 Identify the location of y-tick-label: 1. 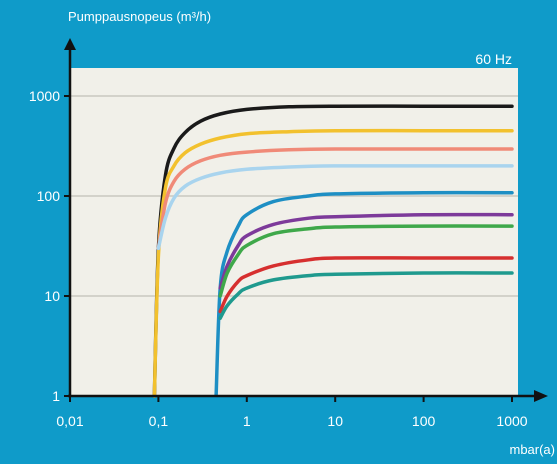
(56, 396).